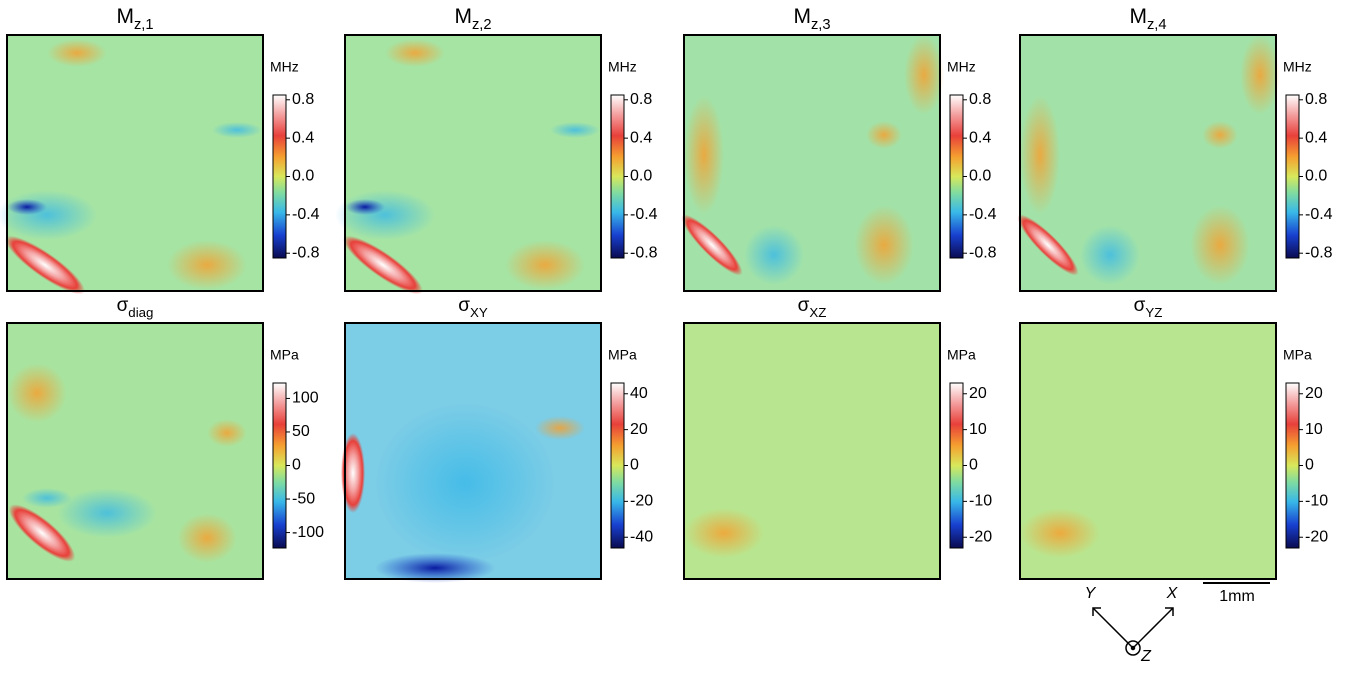 The height and width of the screenshot is (674, 1358). What do you see at coordinates (144, 25) in the screenshot?
I see `title-subscript: z,1` at bounding box center [144, 25].